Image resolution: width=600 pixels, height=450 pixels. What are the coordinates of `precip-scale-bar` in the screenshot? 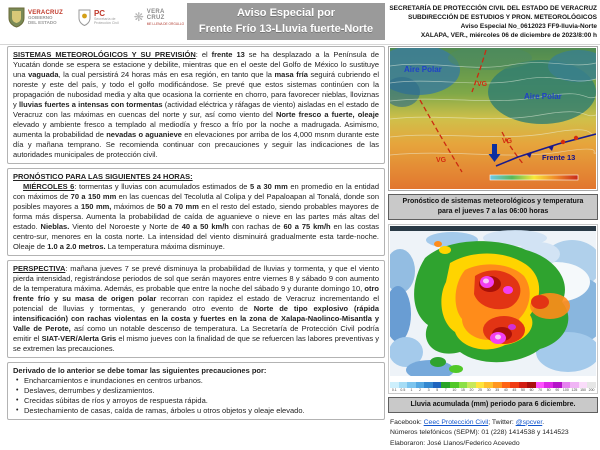 It's located at (493, 384).